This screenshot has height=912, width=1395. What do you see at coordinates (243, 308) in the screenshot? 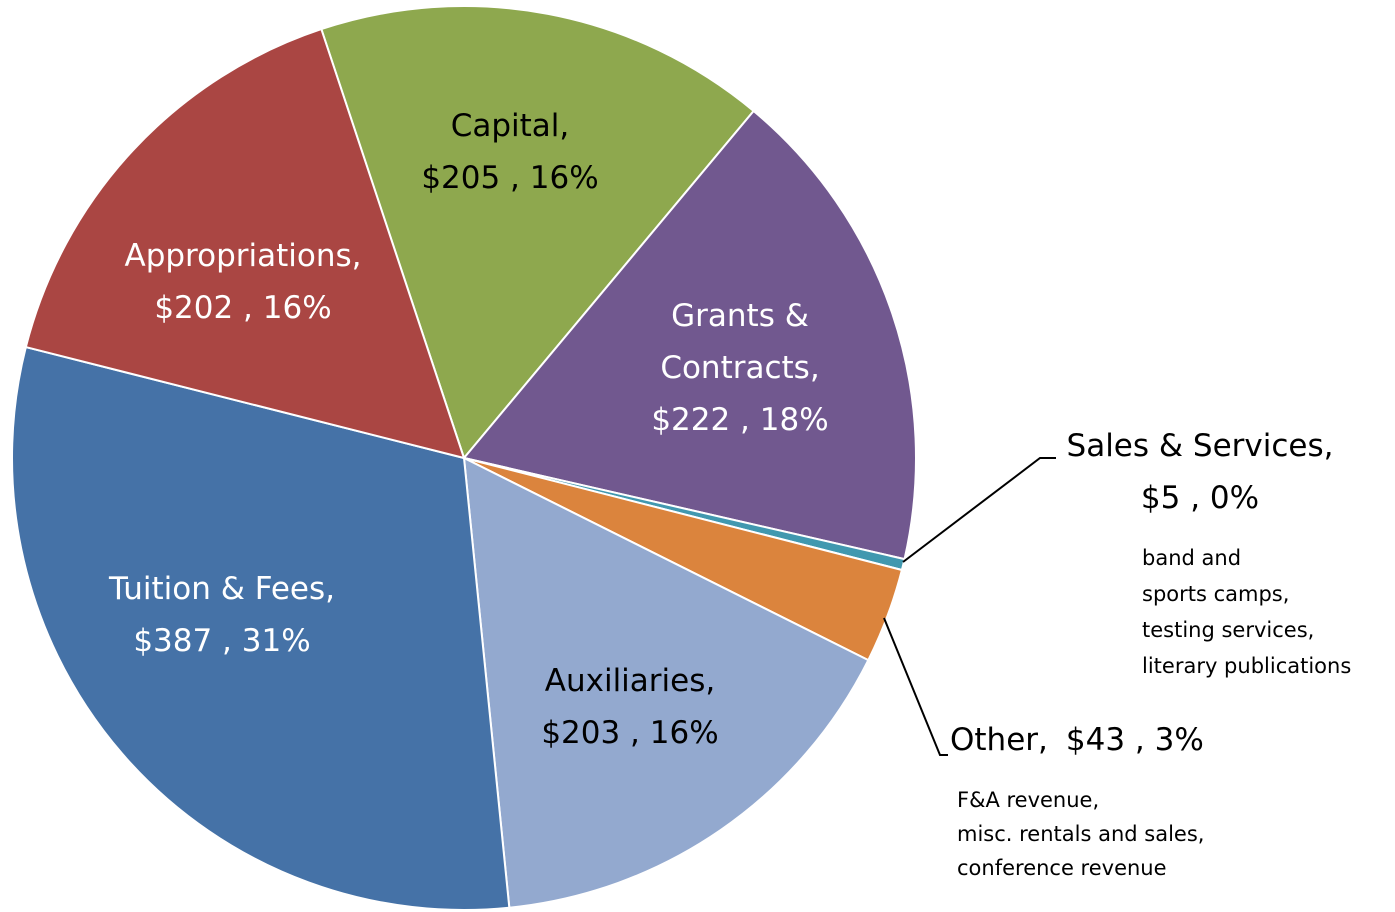
I see `value-label: $202 , 16%` at bounding box center [243, 308].